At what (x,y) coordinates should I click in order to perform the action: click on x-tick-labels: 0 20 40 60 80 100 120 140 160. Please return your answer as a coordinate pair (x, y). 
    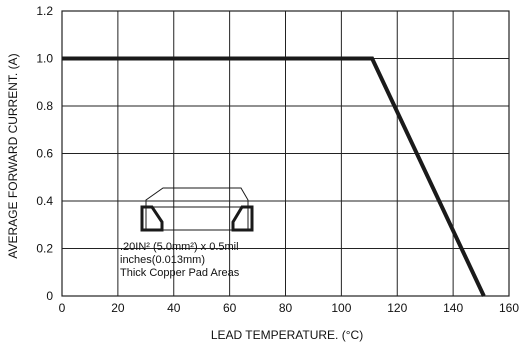
    Looking at the image, I should click on (289, 308).